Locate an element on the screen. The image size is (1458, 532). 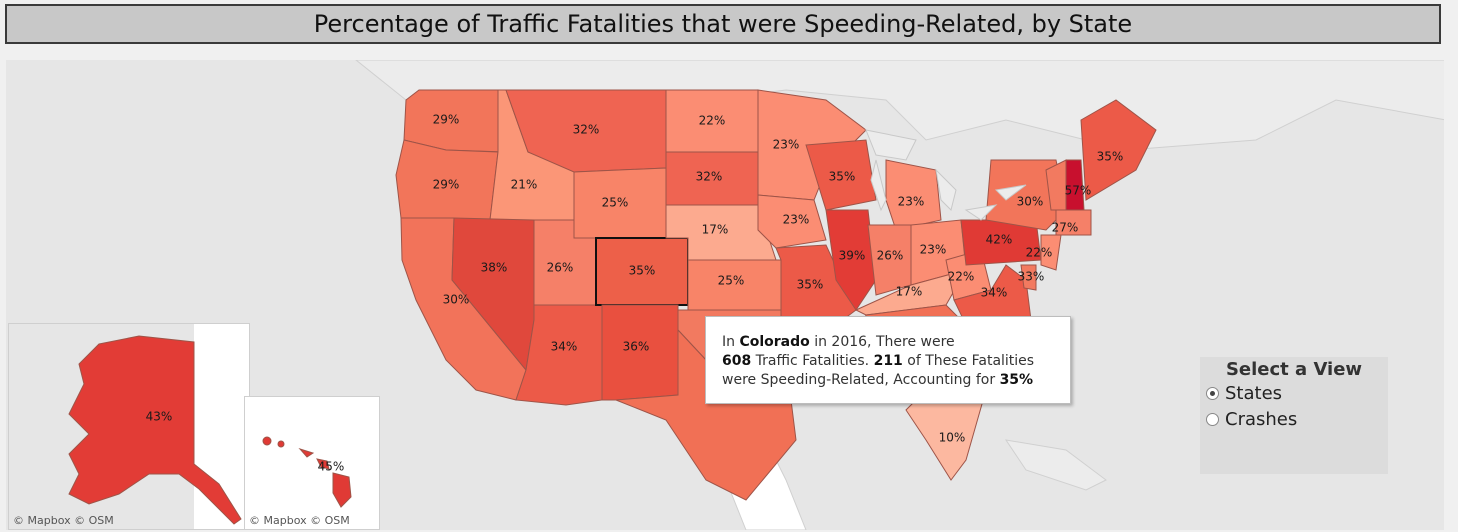
state-iowa is located at coordinates (792, 221).